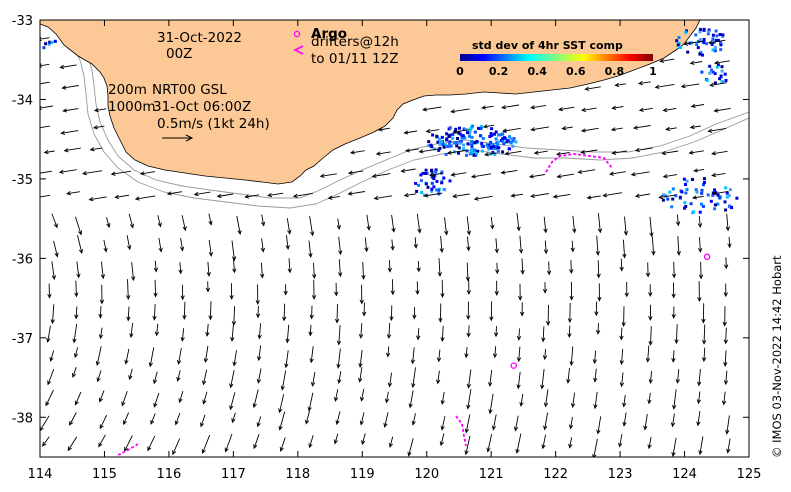 The width and height of the screenshot is (791, 492). I want to click on product-label: NRT00 GSL, so click(189, 90).